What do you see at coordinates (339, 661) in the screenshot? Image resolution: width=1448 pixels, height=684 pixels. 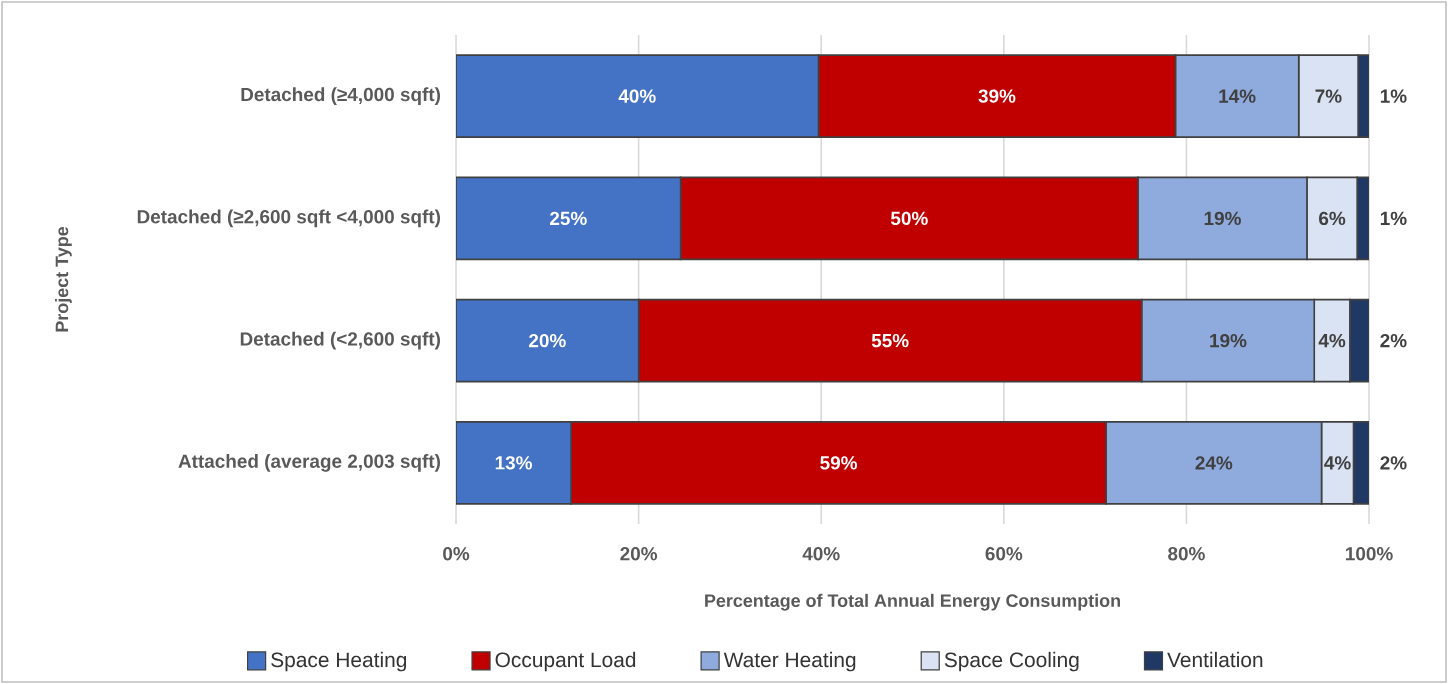 I see `legend-label: Space Heating` at bounding box center [339, 661].